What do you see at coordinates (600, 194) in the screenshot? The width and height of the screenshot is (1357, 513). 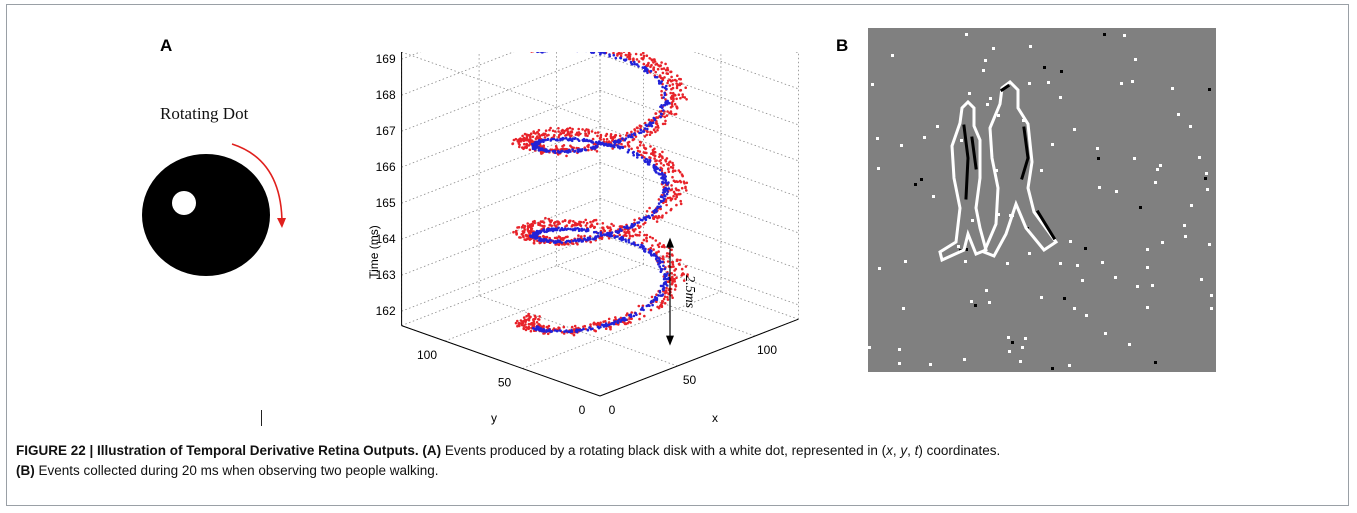 I see `plot-points` at bounding box center [600, 194].